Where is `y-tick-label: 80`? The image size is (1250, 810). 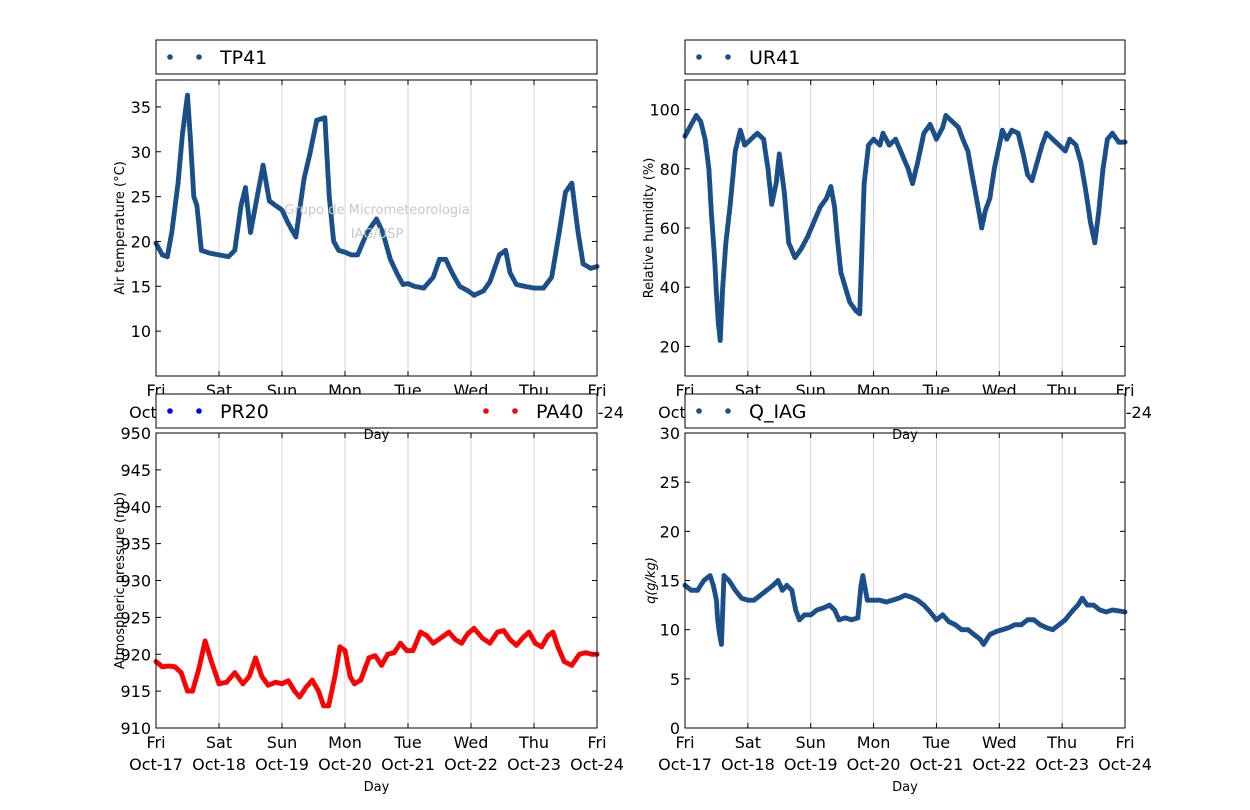
y-tick-label: 80 is located at coordinates (670, 169).